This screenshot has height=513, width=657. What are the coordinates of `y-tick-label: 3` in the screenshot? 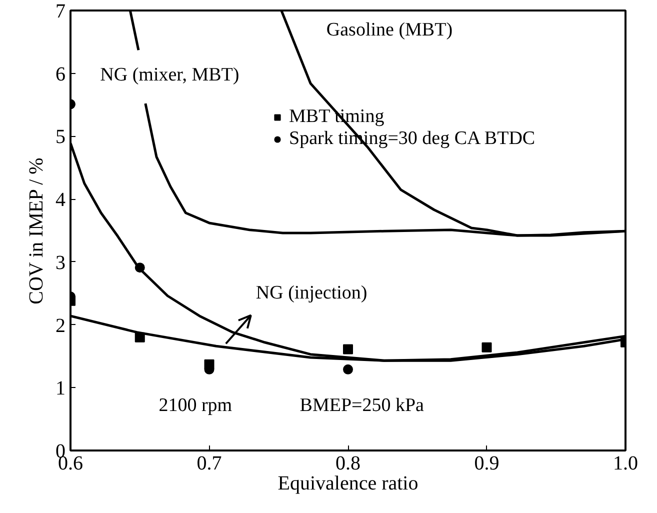 It's located at (61, 263).